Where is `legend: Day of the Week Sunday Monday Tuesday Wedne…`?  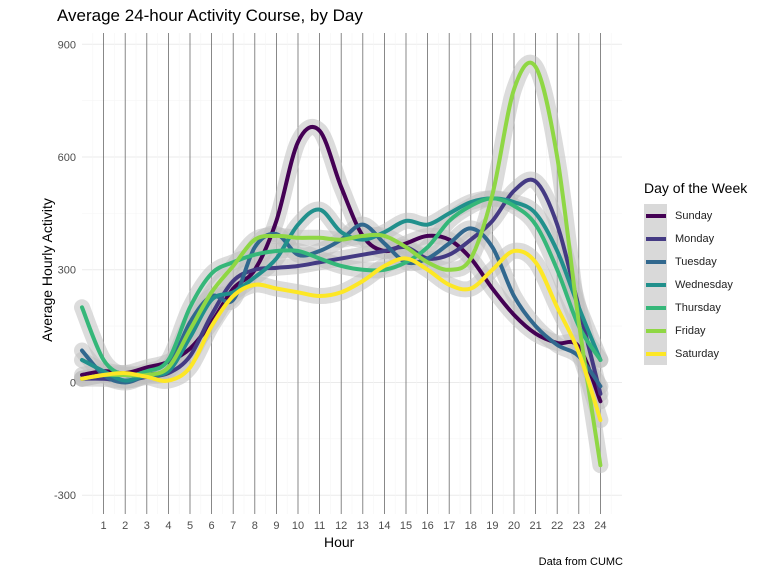
legend: Day of the Week Sunday Monday Tuesday Wedne… is located at coordinates (695, 272).